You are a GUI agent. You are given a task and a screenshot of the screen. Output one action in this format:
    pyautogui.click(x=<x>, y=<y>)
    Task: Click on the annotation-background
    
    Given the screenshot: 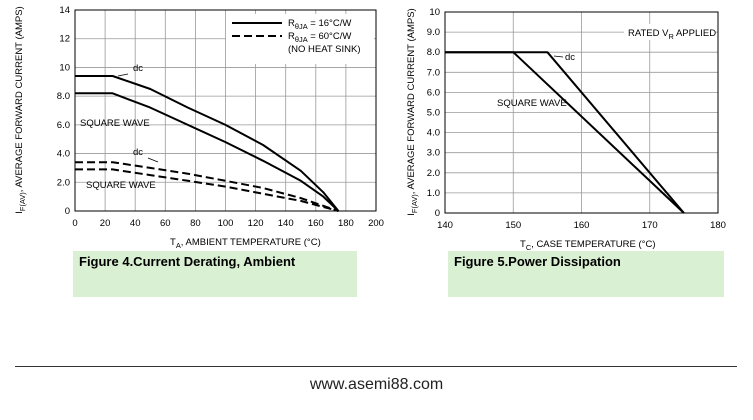 What is the action you would take?
    pyautogui.click(x=670, y=32)
    